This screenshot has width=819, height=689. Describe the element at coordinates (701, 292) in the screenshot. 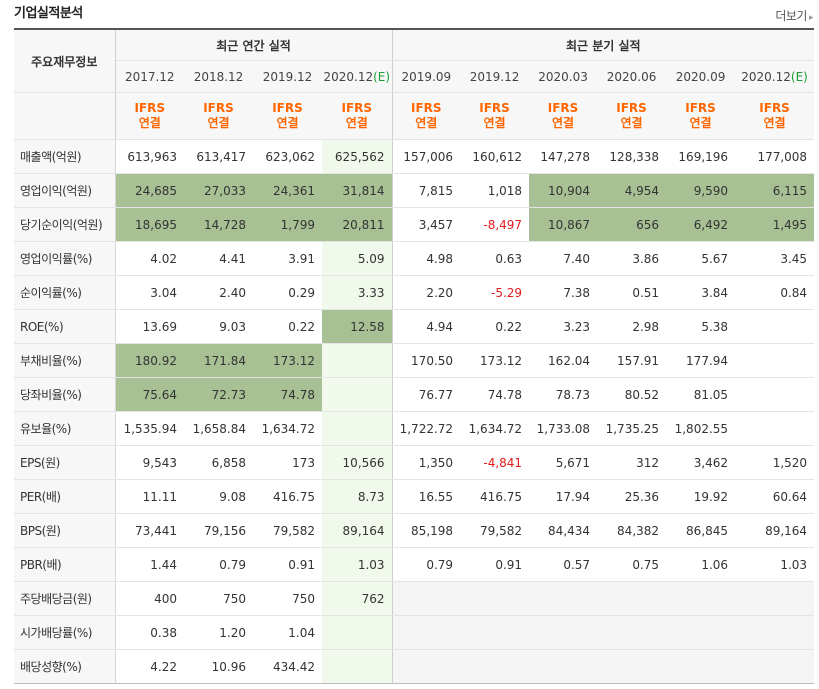

I see `quarter-value: 3.84` at that location.